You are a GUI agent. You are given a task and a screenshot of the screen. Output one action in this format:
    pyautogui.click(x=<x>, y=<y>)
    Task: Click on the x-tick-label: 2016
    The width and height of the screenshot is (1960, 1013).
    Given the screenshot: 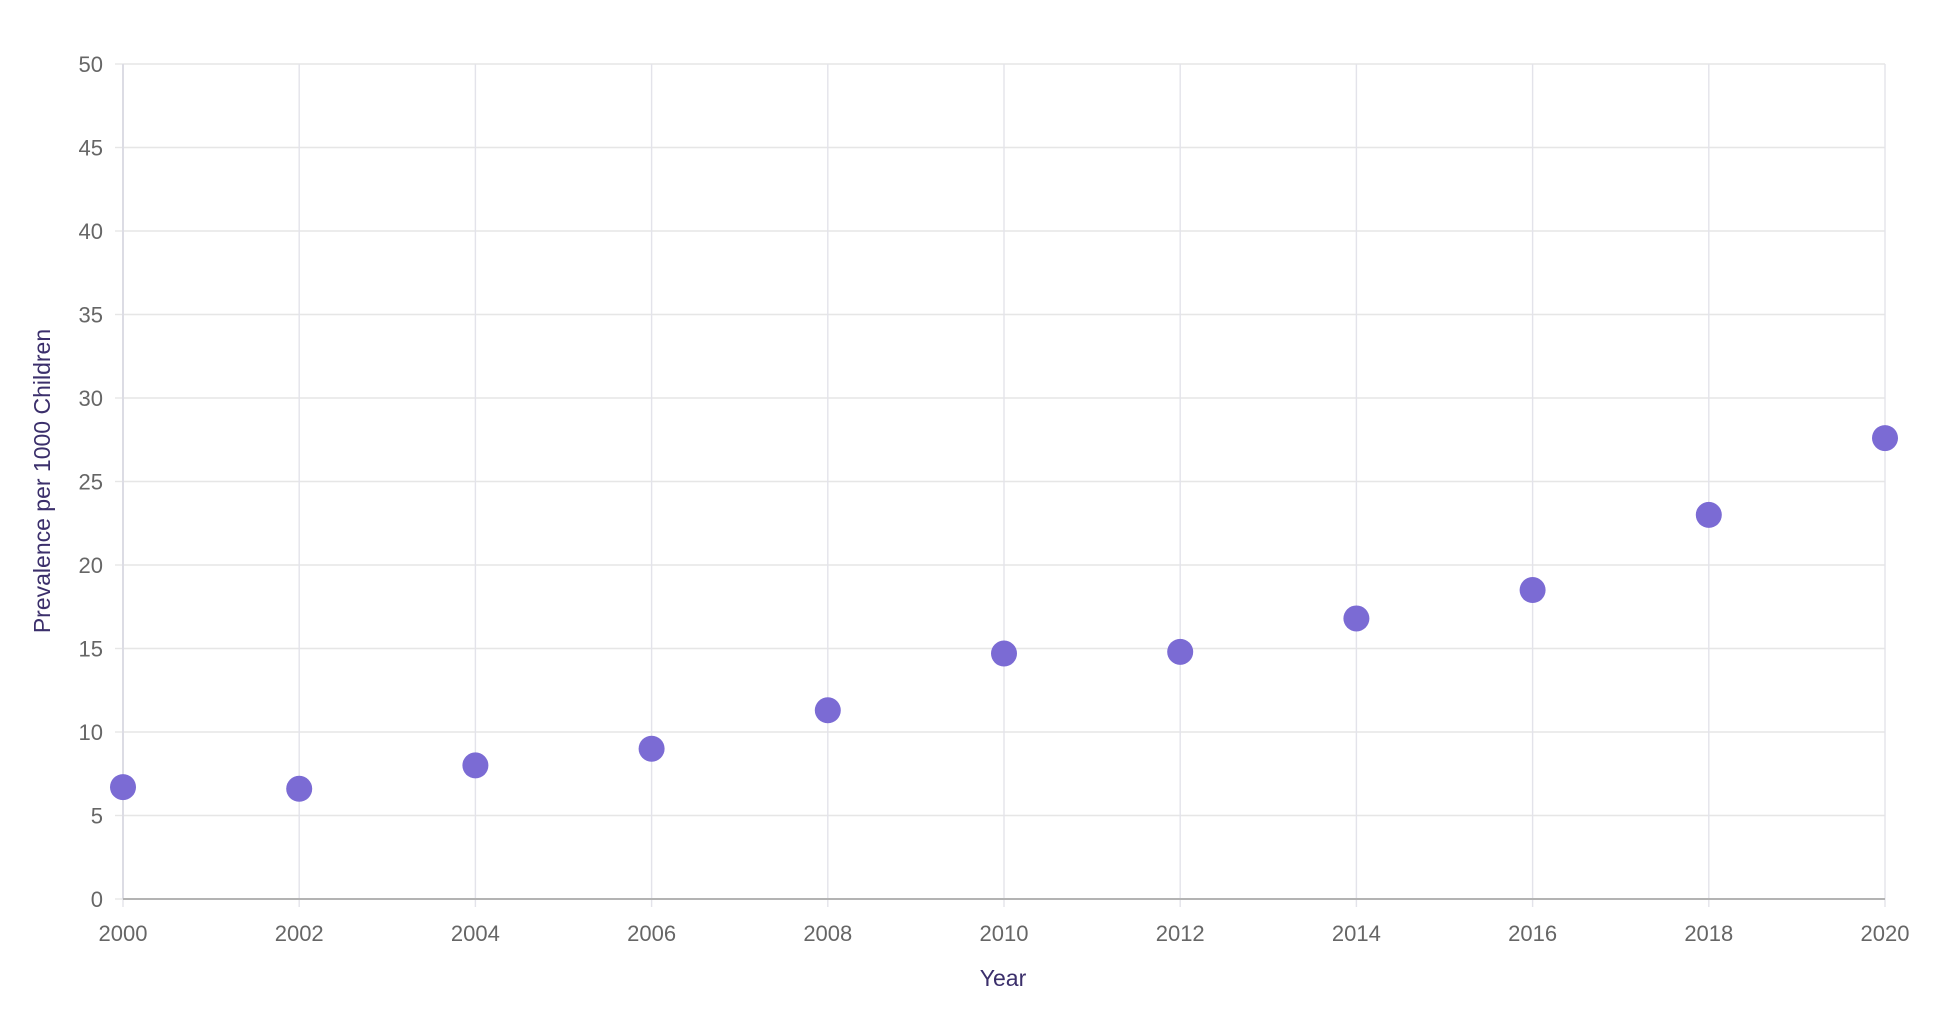 What is the action you would take?
    pyautogui.click(x=1532, y=933)
    